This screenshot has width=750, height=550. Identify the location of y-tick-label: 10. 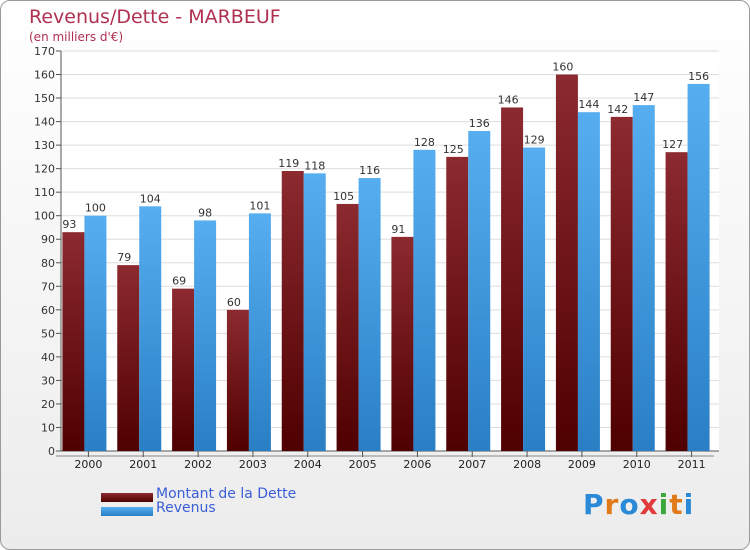
(48, 427).